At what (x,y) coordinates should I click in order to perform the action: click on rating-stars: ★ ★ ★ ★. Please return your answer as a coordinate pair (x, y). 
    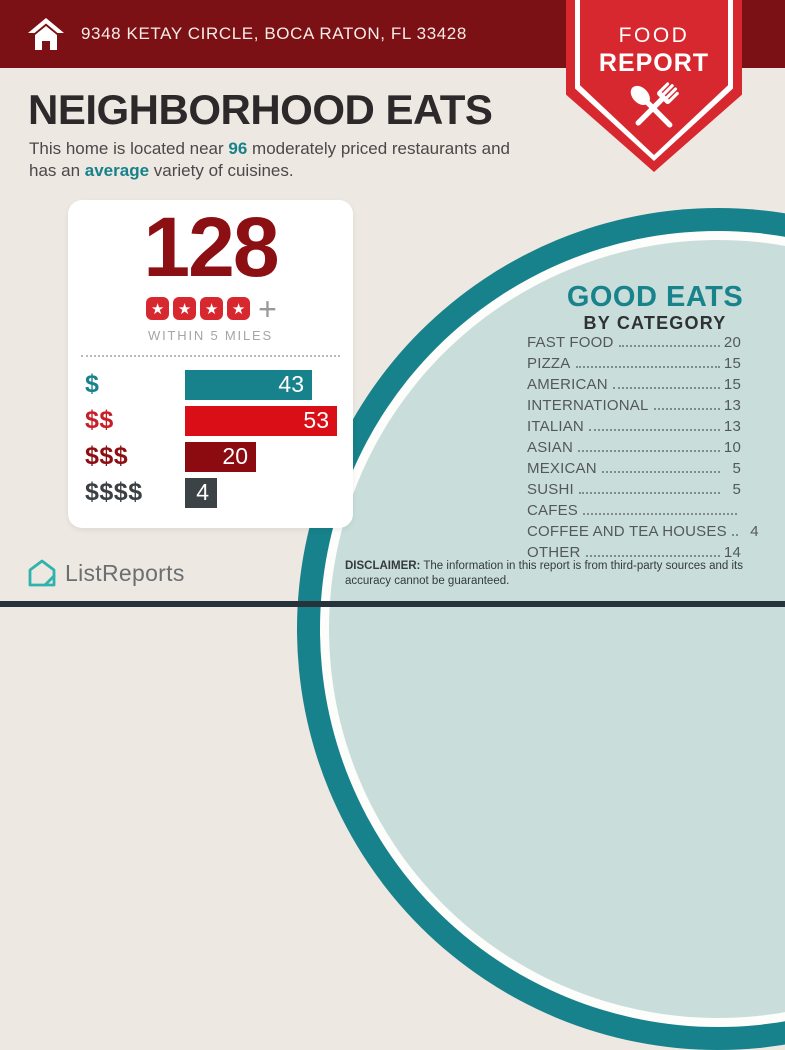
    Looking at the image, I should click on (198, 309).